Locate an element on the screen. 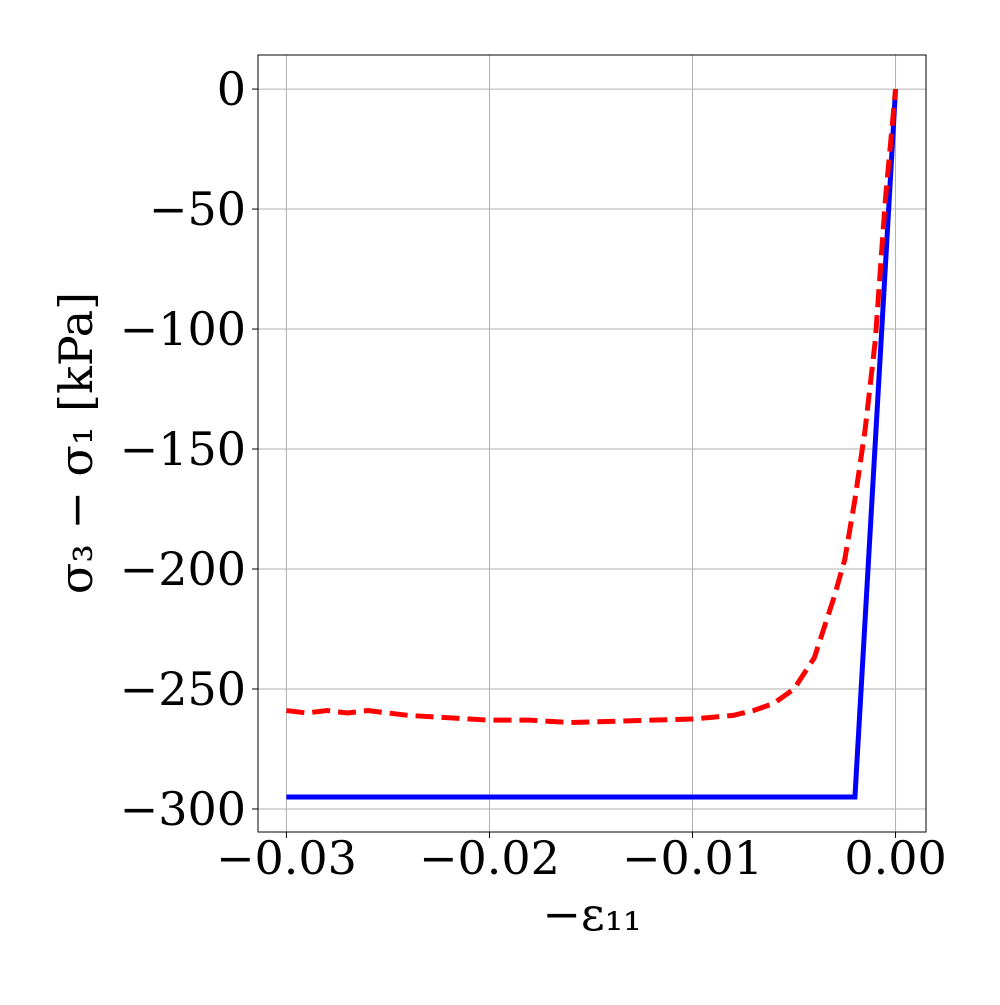 This screenshot has width=1000, height=1005. y-tick-label: −200 is located at coordinates (183, 569).